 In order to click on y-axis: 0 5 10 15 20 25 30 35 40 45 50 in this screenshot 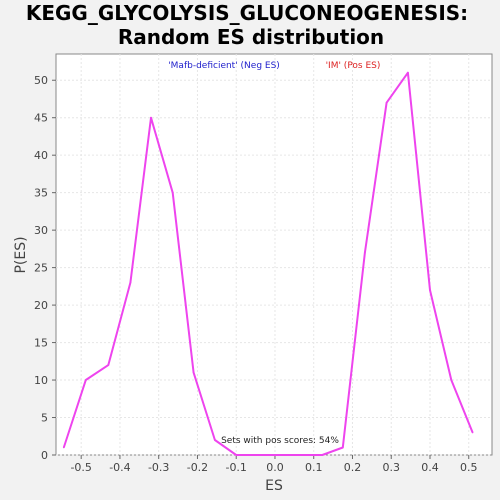, I will do `click(45, 268)`.